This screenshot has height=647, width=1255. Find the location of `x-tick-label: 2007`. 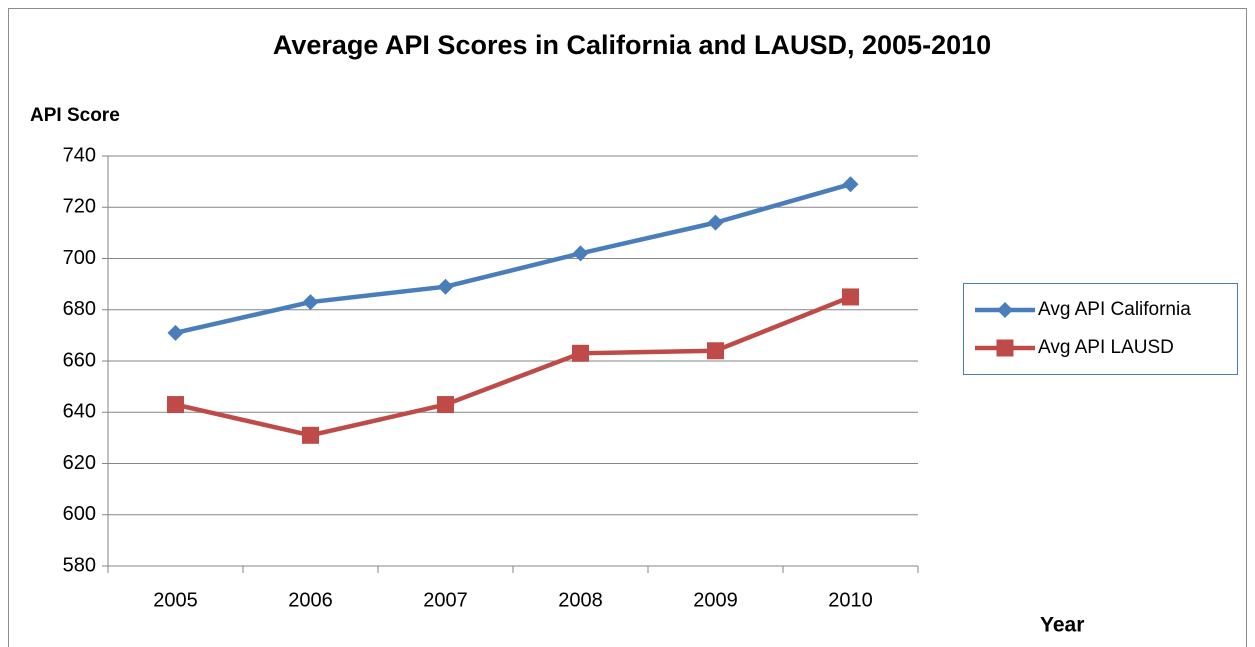

x-tick-label: 2007 is located at coordinates (445, 600).